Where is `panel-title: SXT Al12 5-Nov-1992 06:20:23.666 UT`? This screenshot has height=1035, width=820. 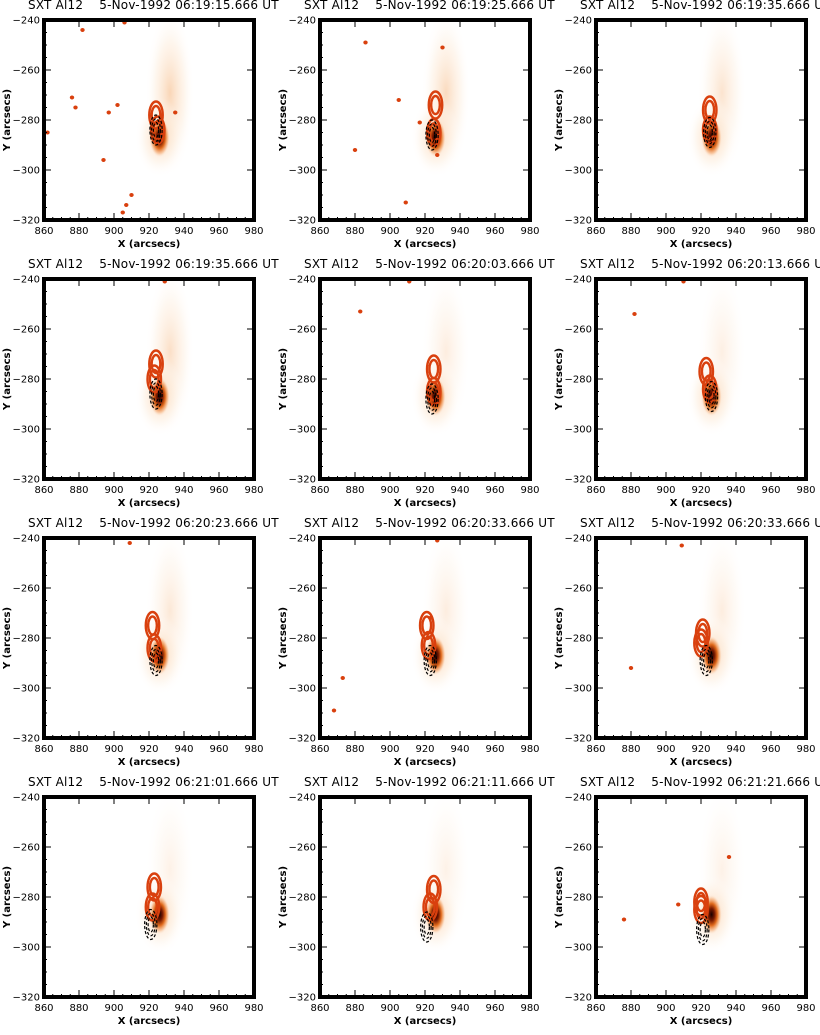
panel-title: SXT Al12 5-Nov-1992 06:20:23.666 UT is located at coordinates (153, 523).